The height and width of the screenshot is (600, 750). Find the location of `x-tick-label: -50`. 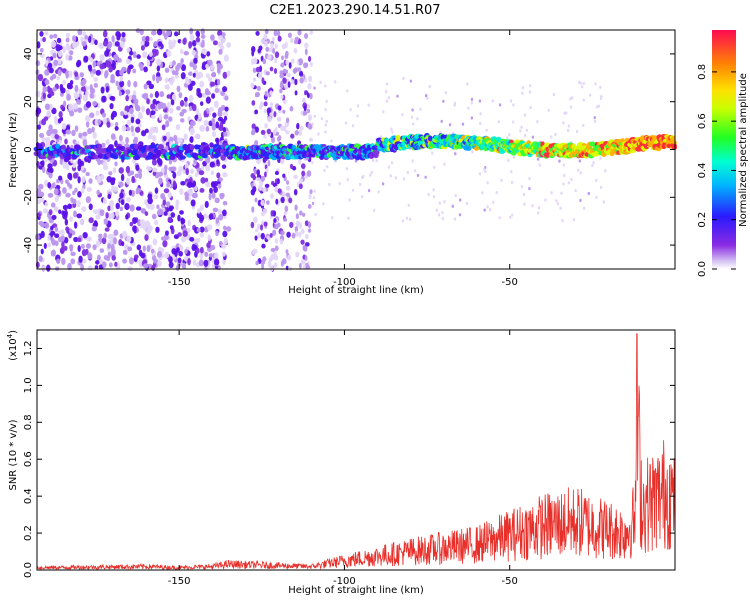

x-tick-label: -50 is located at coordinates (510, 282).